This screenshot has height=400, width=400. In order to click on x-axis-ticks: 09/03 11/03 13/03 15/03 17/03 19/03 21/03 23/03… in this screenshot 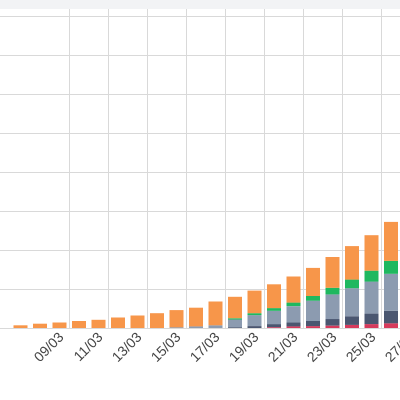, I will do `click(215, 347)`.